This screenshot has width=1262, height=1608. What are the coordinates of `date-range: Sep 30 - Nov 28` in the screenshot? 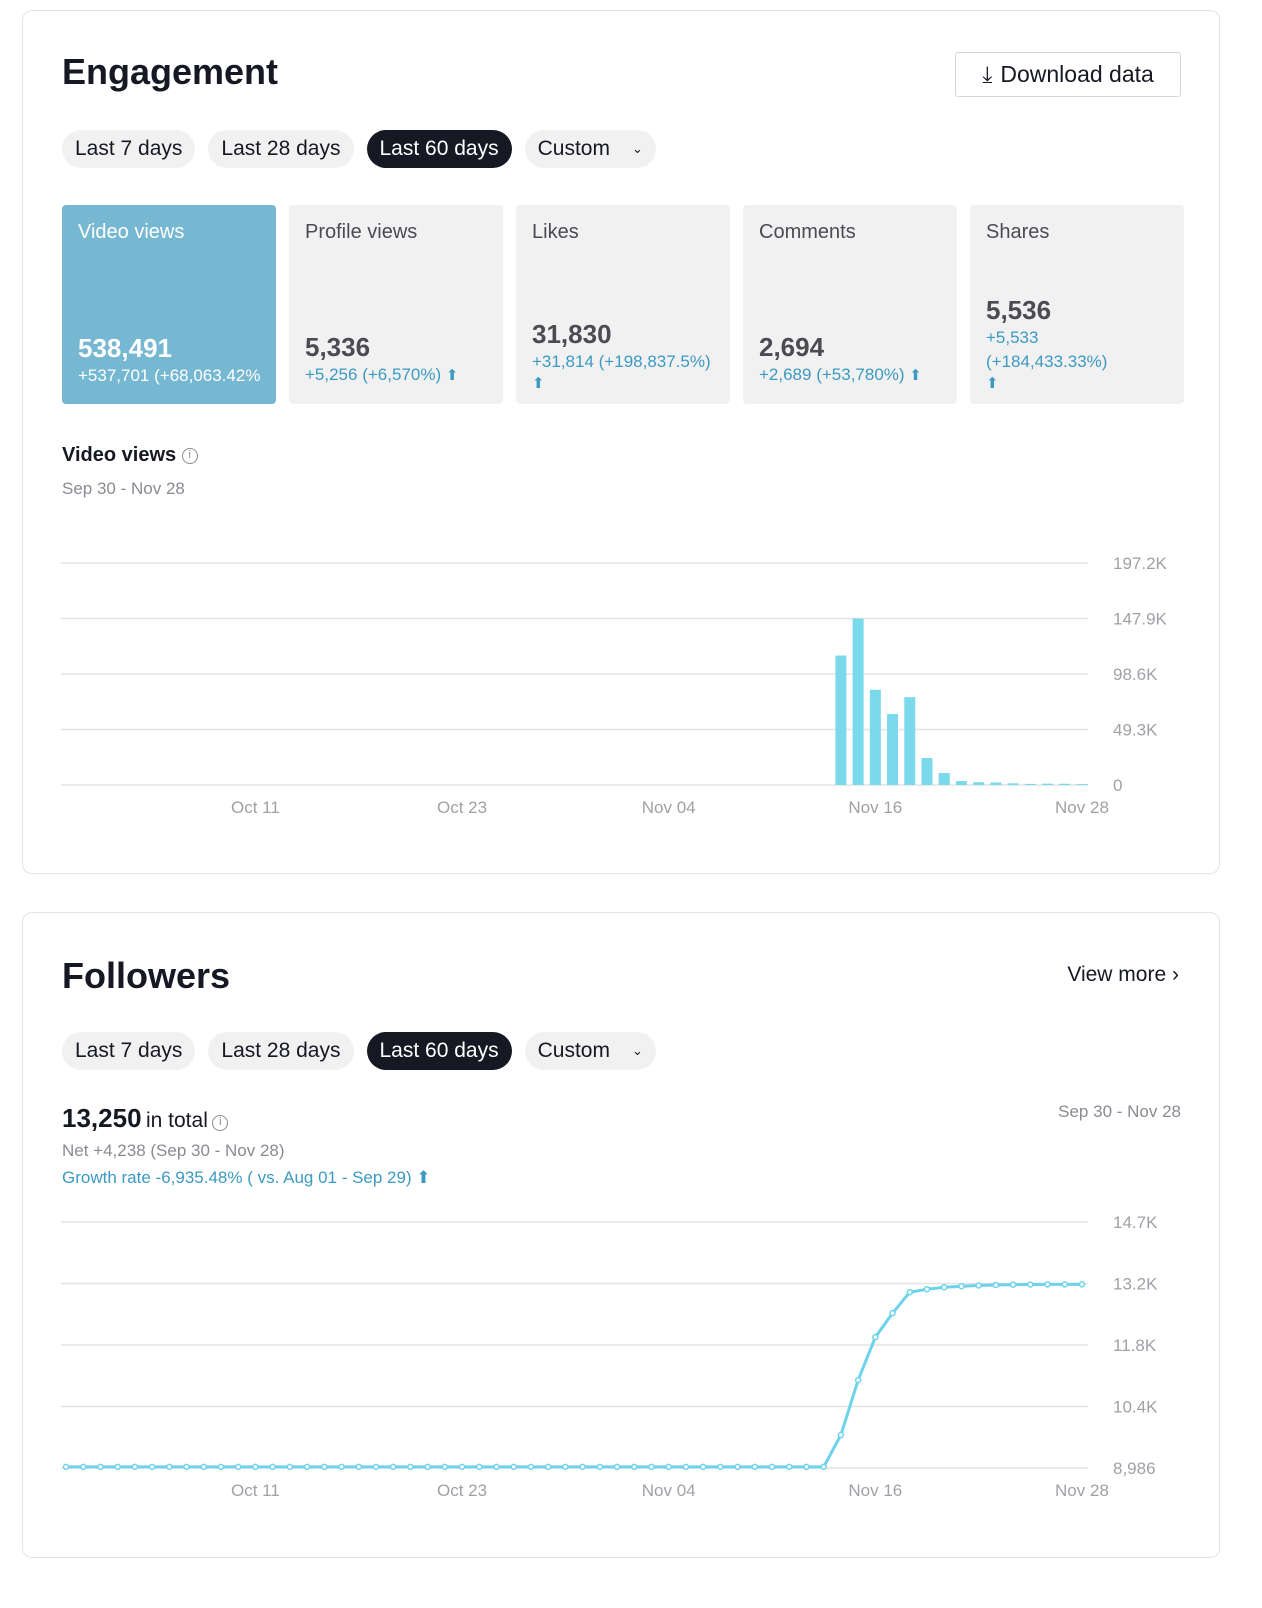 It's located at (123, 488).